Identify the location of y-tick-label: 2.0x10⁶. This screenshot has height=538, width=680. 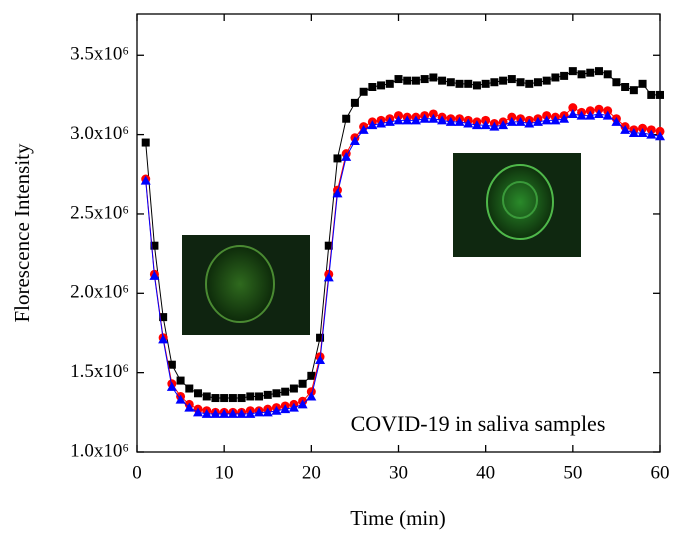
(99, 292).